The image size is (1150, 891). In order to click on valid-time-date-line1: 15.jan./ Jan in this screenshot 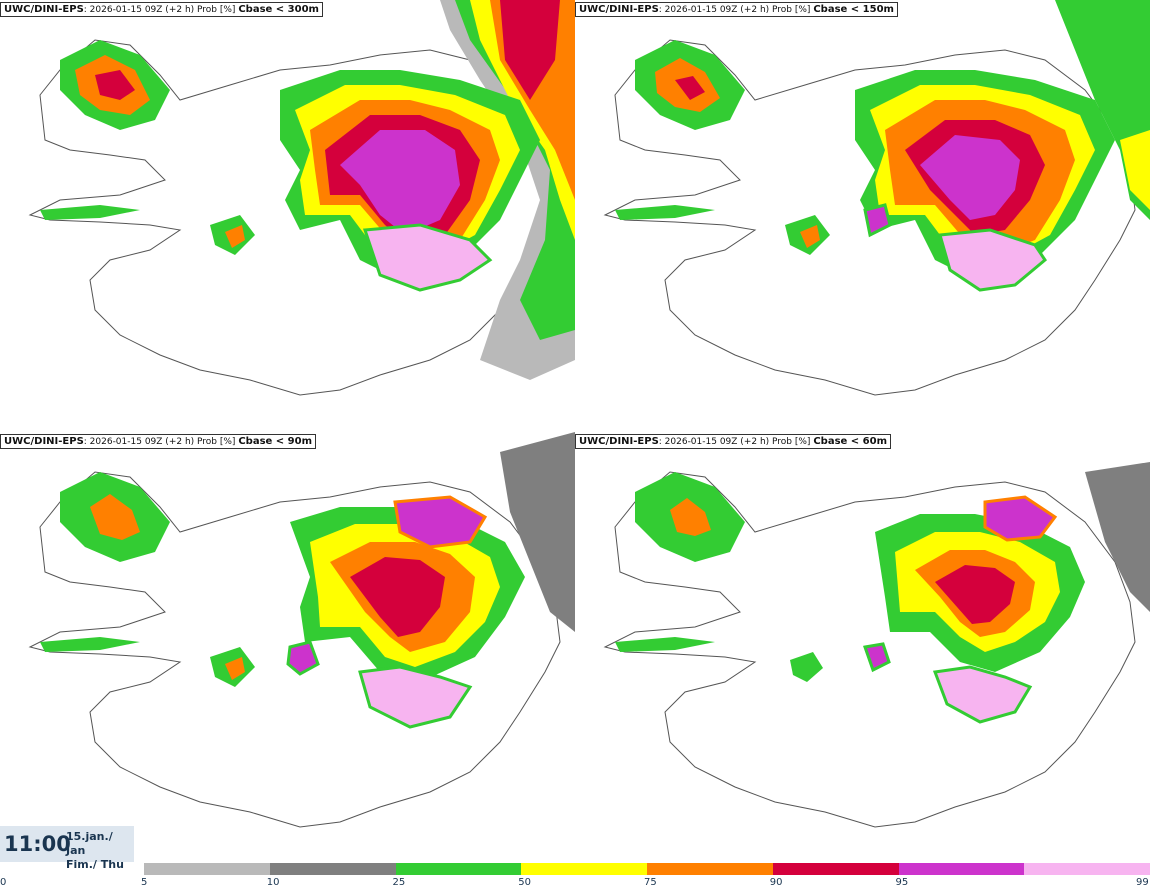, I will do `click(89, 843)`.